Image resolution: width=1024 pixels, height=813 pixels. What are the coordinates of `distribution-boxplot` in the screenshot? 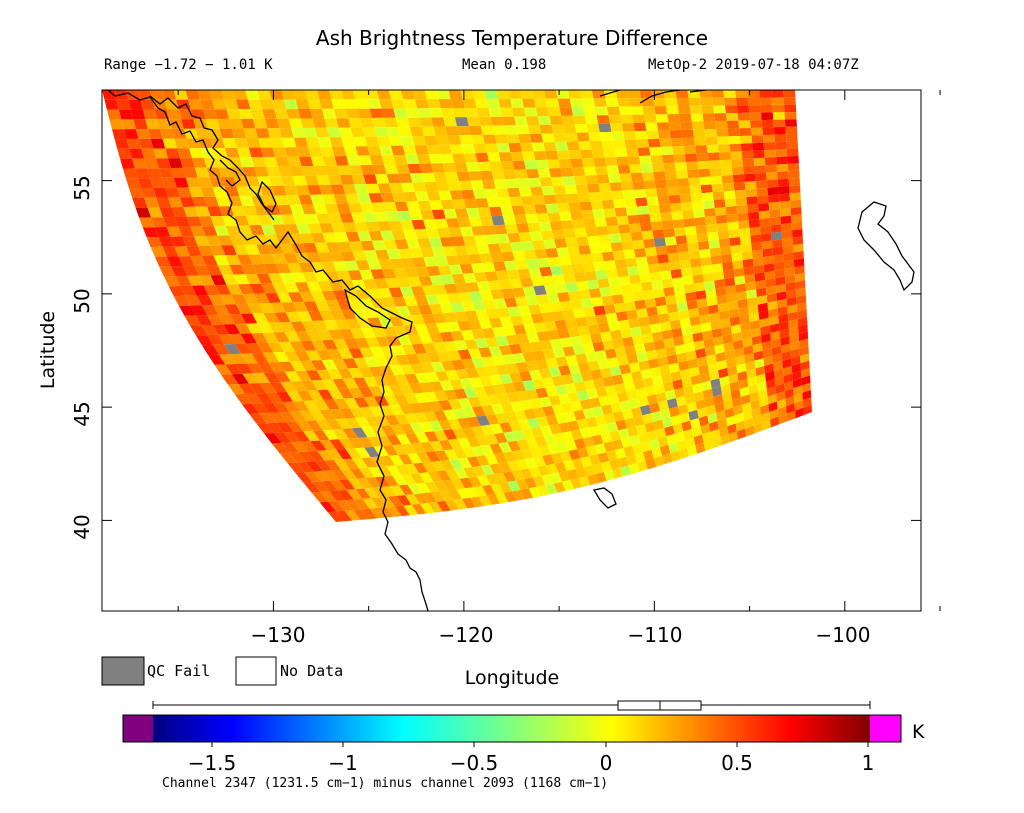 It's located at (511, 705).